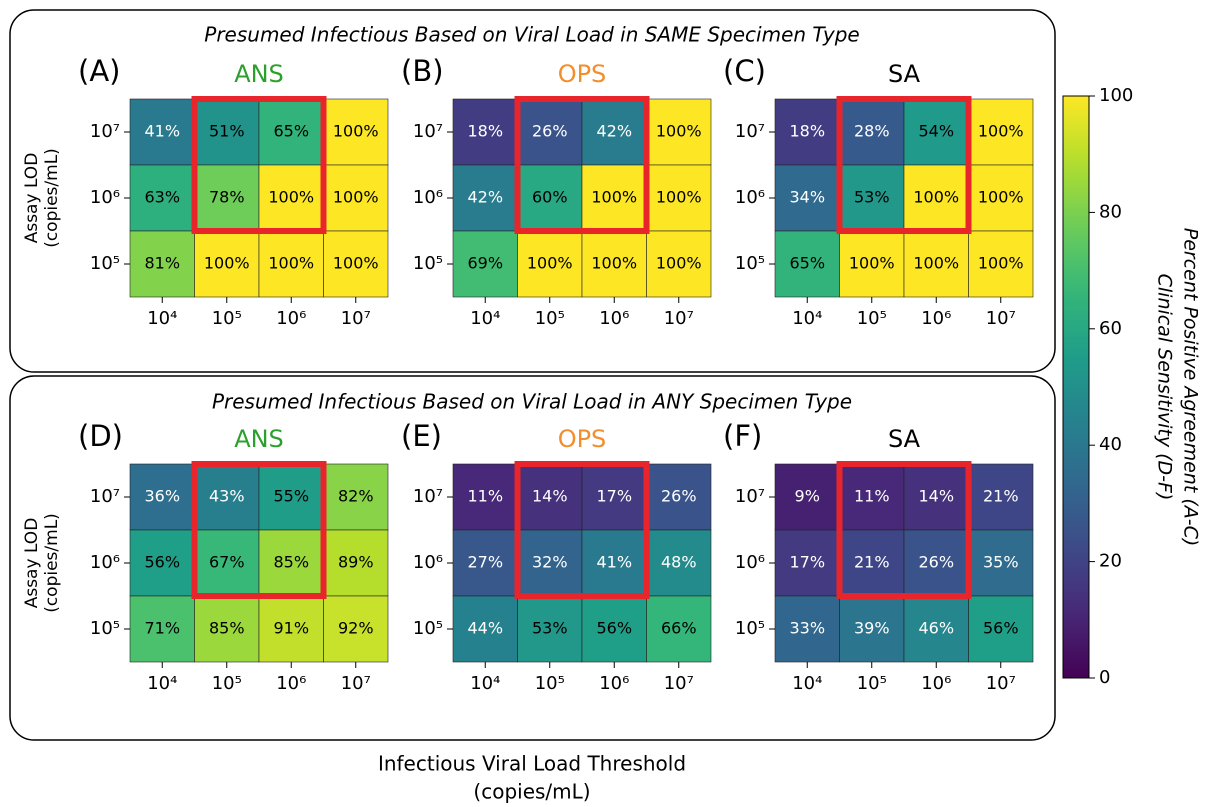 Image resolution: width=1207 pixels, height=807 pixels. I want to click on cell-label: 33%, so click(807, 628).